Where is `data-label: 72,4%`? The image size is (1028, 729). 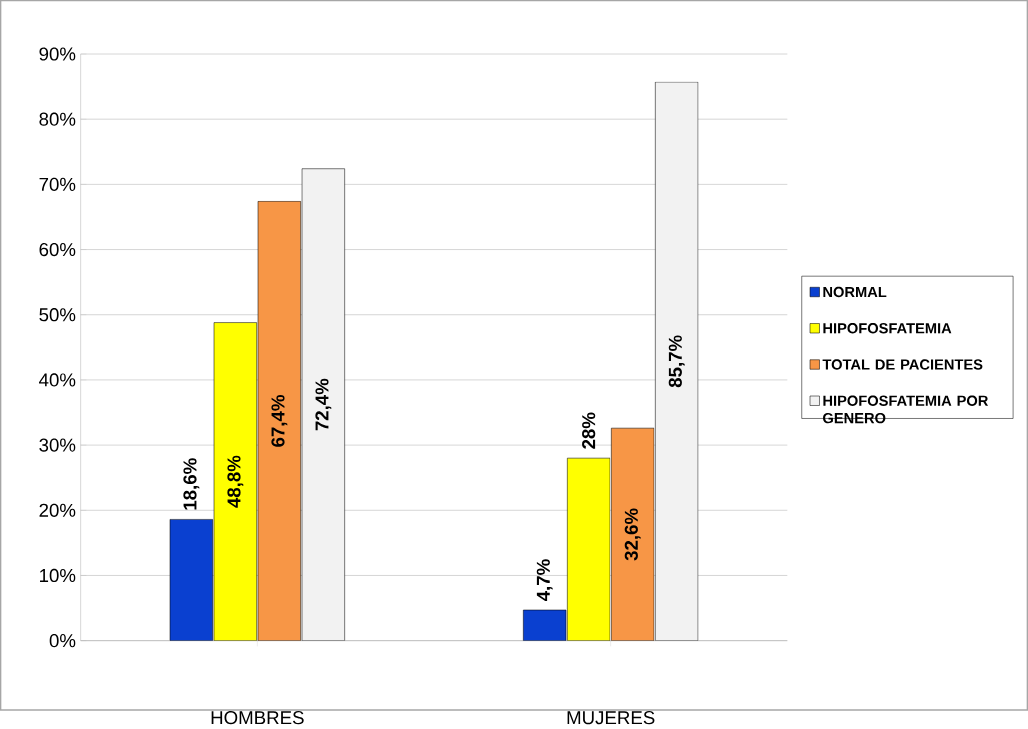
data-label: 72,4% is located at coordinates (323, 404).